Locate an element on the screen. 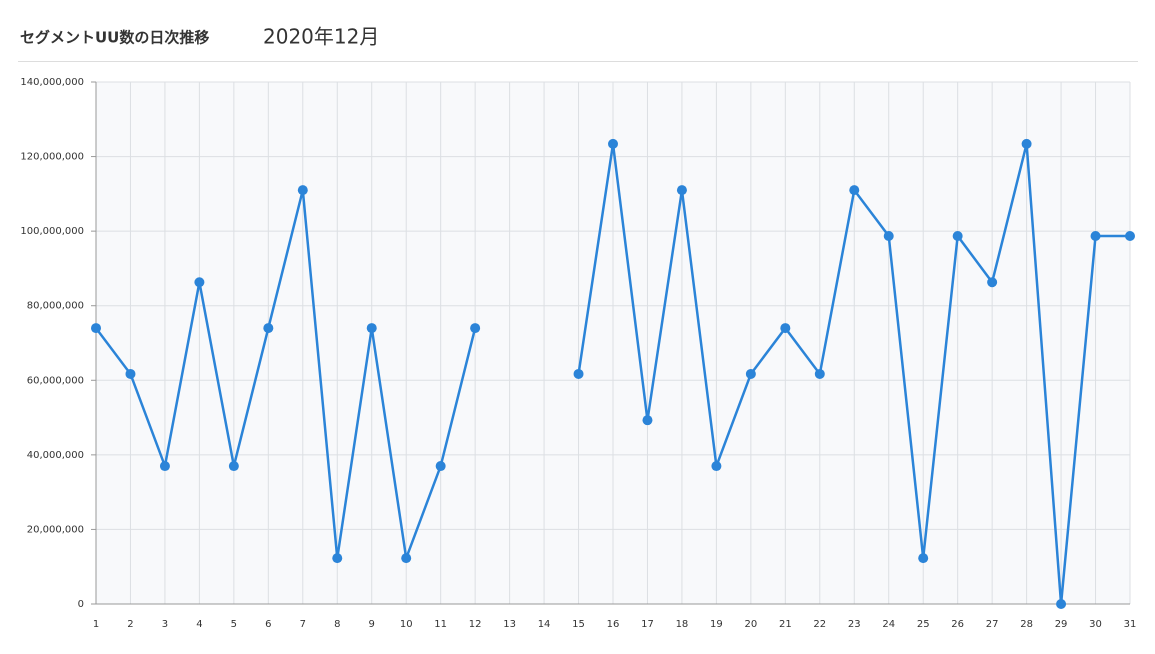 This screenshot has width=1155, height=654. x-tick-label: 4 is located at coordinates (199, 624).